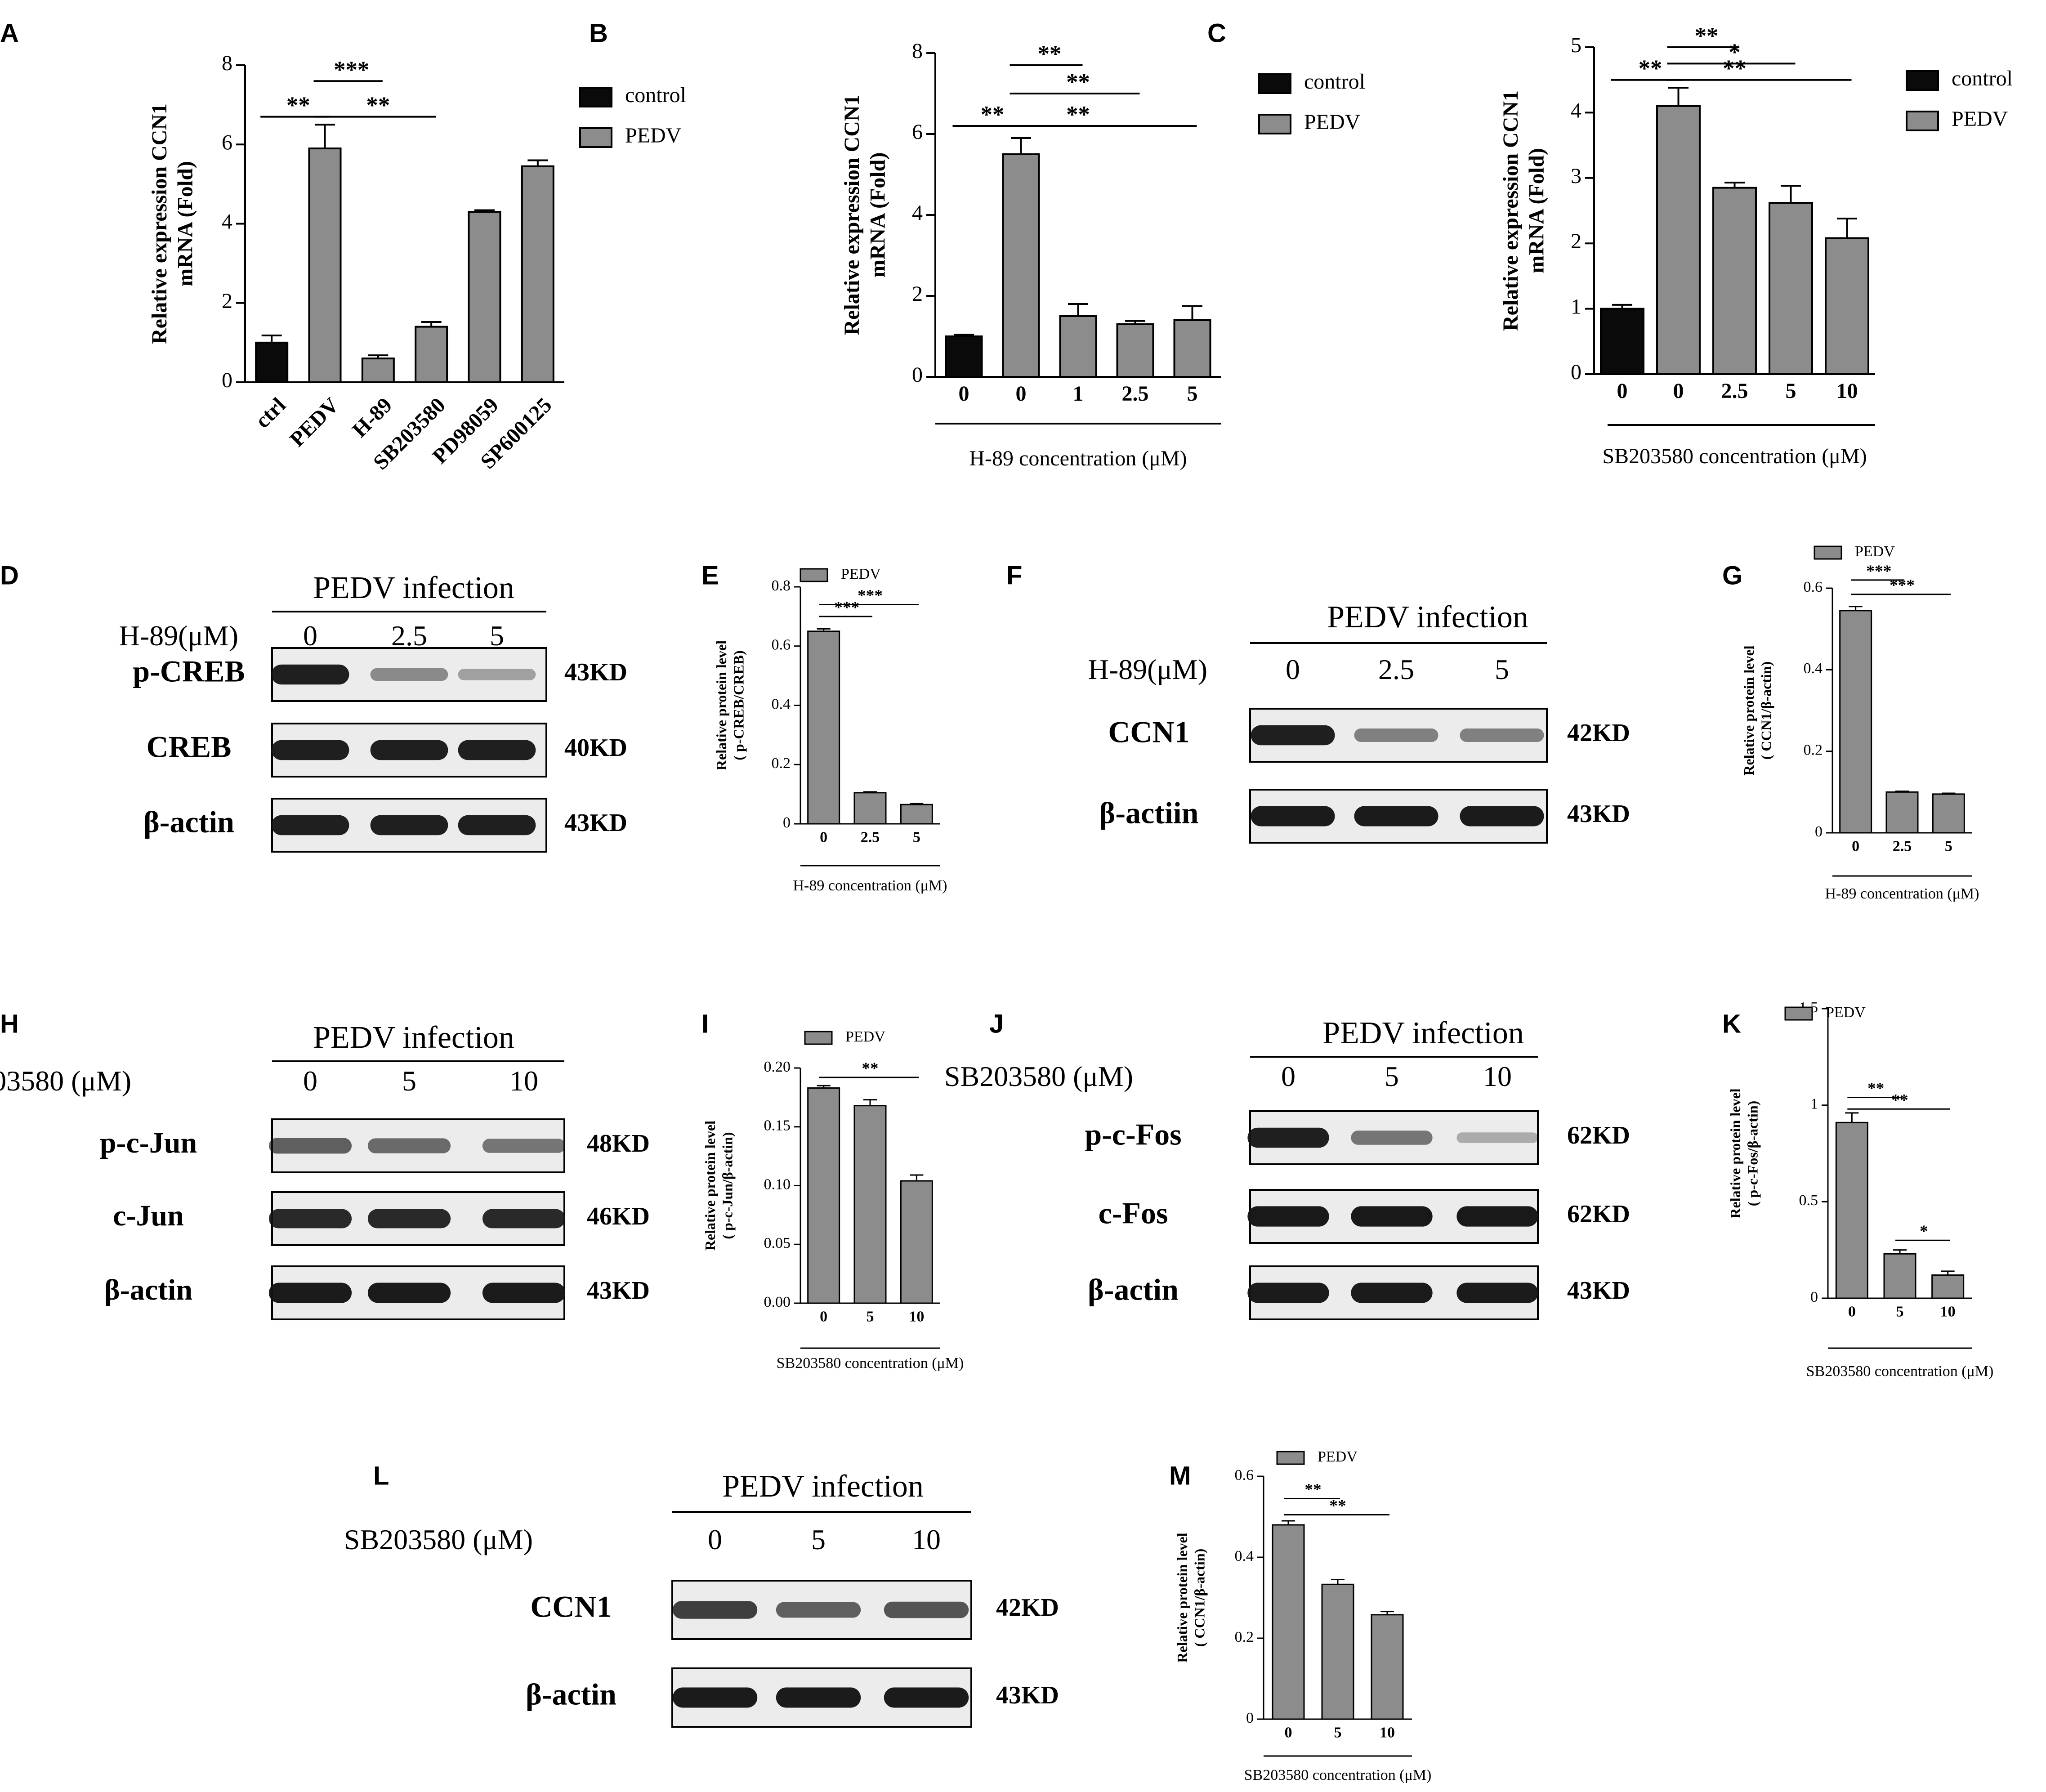 The height and width of the screenshot is (1792, 2046). I want to click on y-axis-label: ( CCN1/β-actin), so click(1766, 711).